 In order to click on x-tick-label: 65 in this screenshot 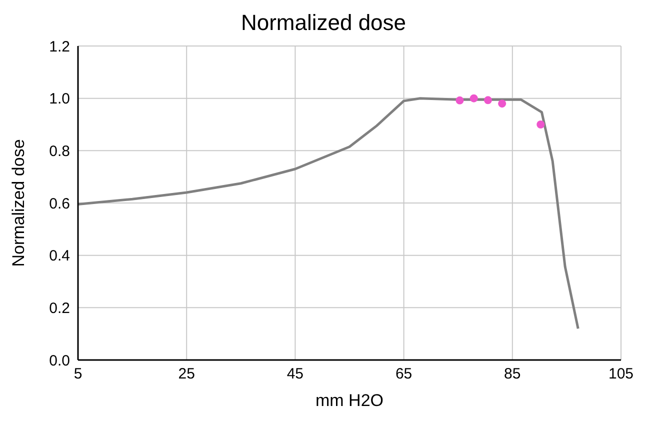, I will do `click(403, 374)`.